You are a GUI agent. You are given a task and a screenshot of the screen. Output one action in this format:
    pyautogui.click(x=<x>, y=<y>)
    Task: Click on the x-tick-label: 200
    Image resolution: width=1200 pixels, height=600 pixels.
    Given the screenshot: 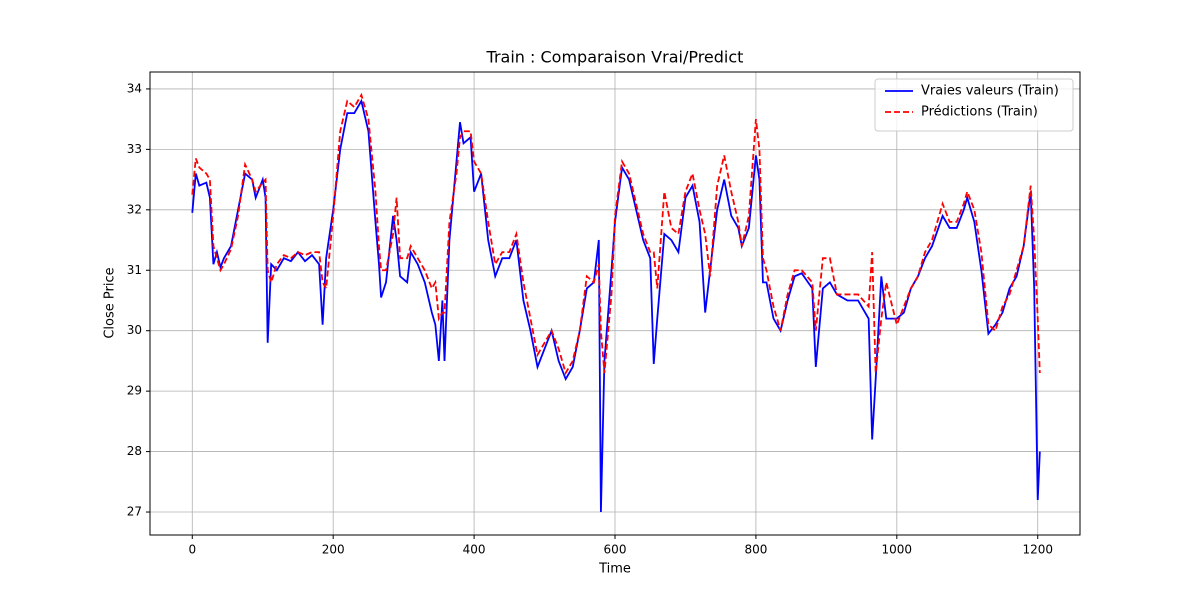 What is the action you would take?
    pyautogui.click(x=333, y=550)
    